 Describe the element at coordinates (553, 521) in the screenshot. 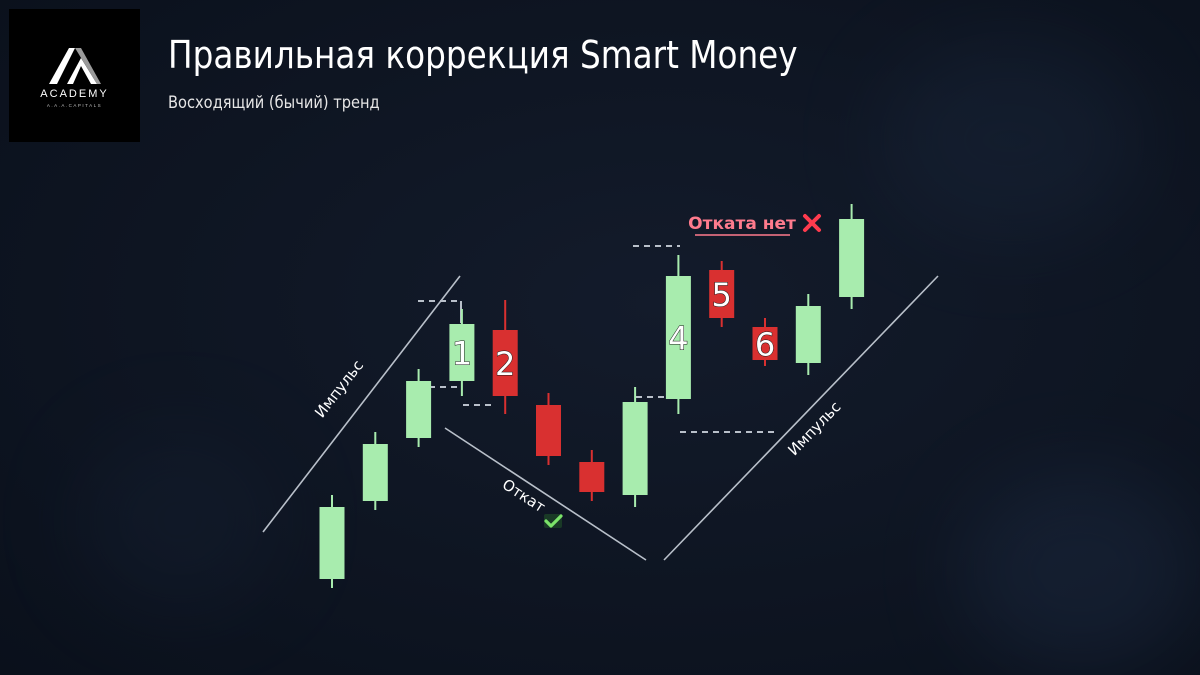

I see `checkmark-icon` at that location.